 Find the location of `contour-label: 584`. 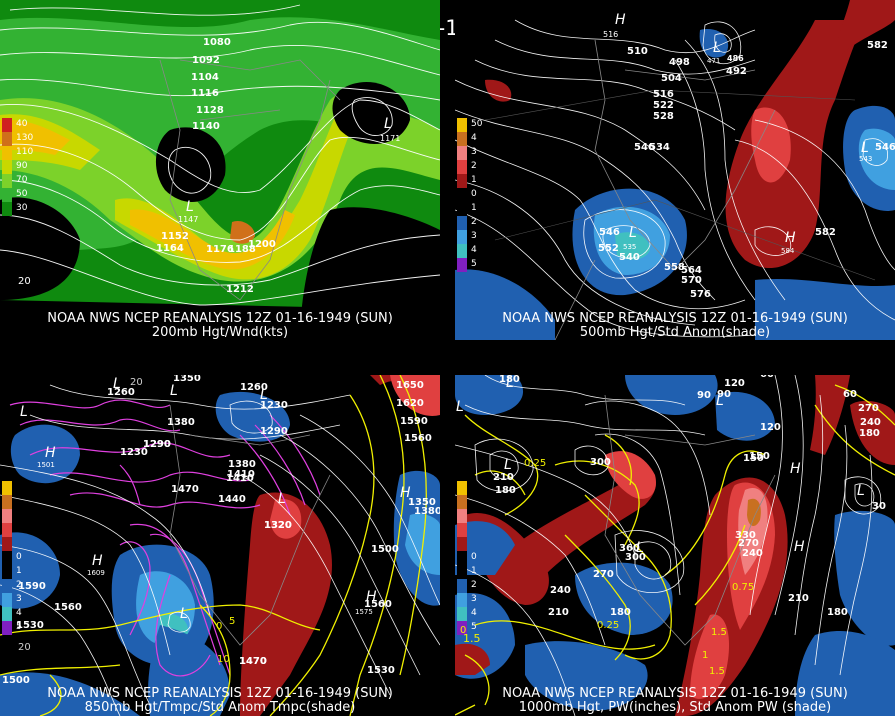

contour-label: 584 is located at coordinates (788, 251).